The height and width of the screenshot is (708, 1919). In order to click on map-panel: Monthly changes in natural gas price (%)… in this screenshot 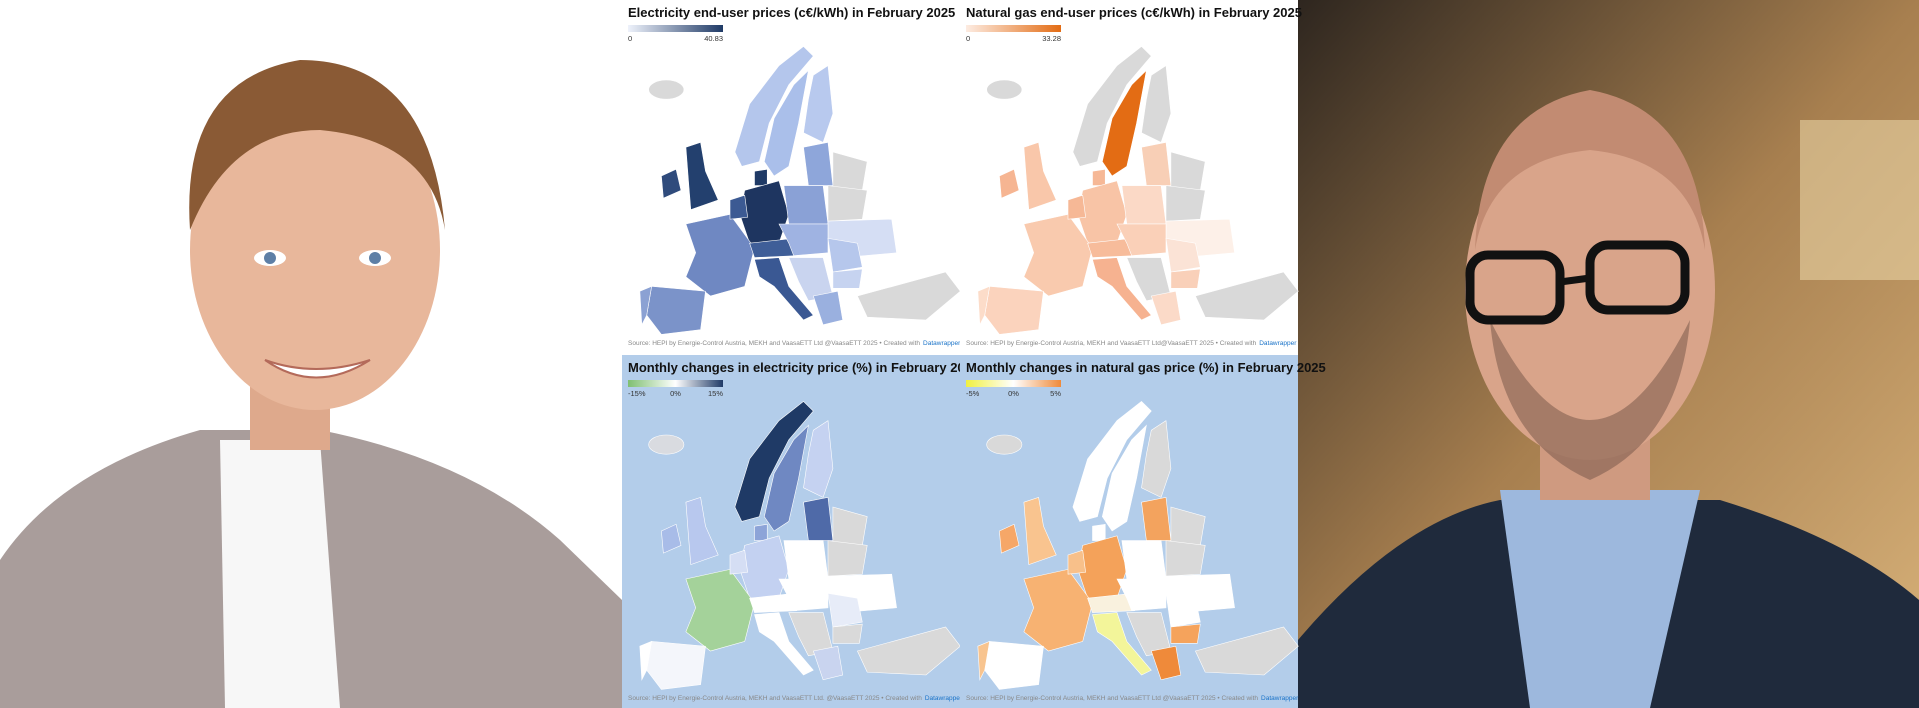, I will do `click(1143, 531)`.